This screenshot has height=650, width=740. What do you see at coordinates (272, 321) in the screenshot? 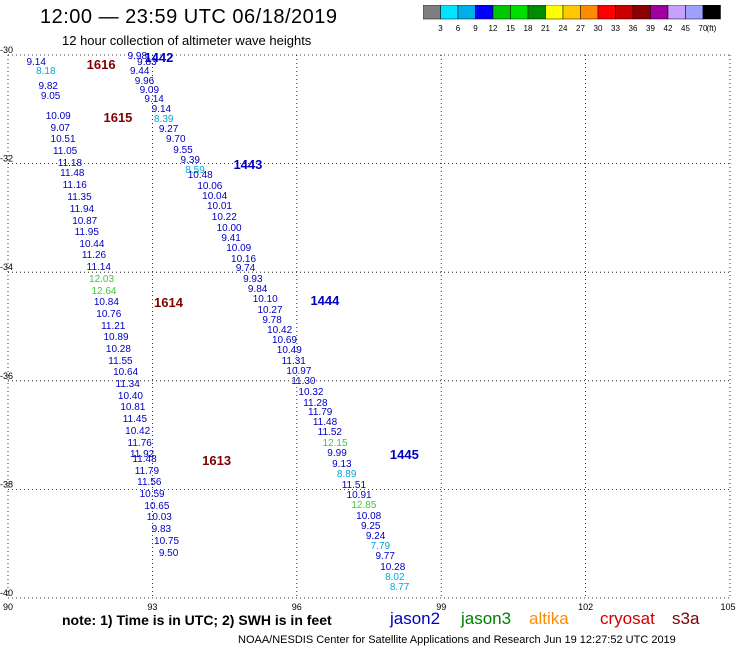
I see `wave-height-label: 9.78` at bounding box center [272, 321].